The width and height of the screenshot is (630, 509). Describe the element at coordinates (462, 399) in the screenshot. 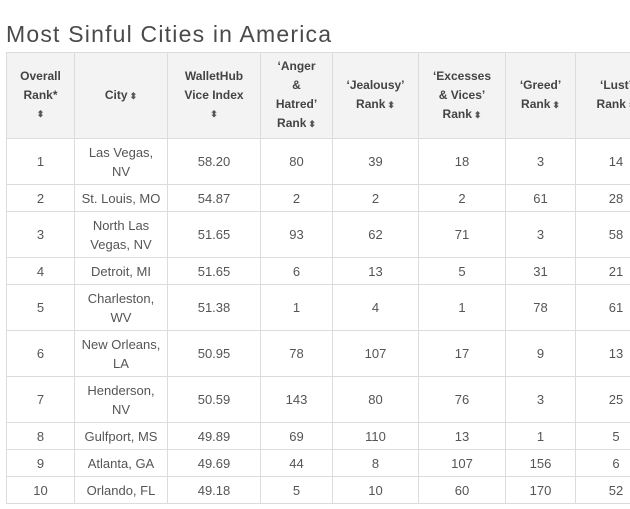

I see `cell-excesses-vices-rank: 76` at that location.